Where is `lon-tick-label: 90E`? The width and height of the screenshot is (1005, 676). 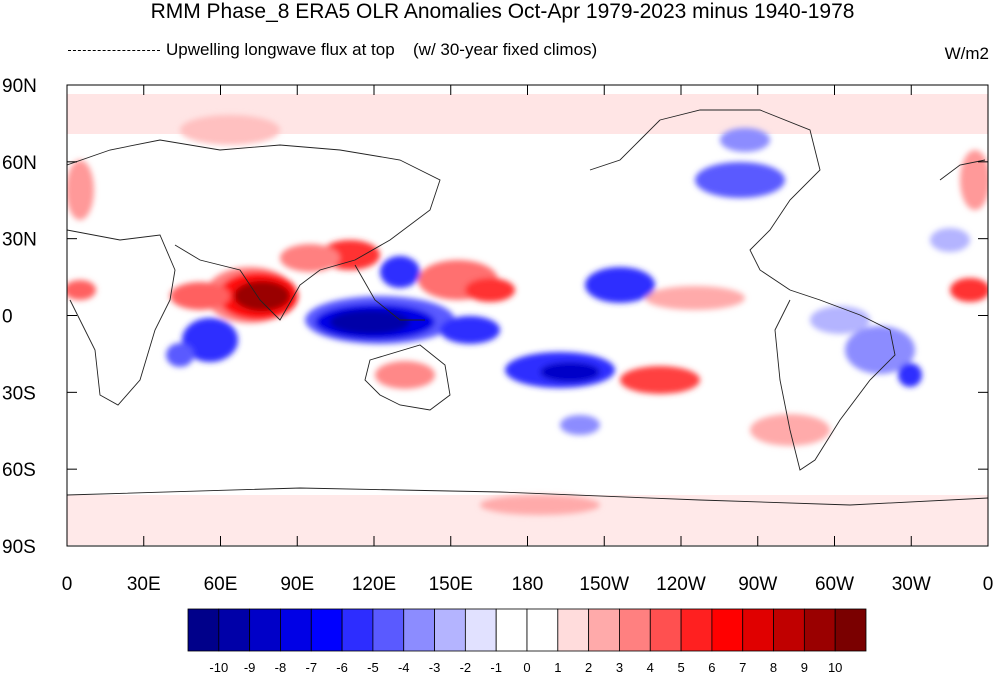 lon-tick-label: 90E is located at coordinates (297, 584).